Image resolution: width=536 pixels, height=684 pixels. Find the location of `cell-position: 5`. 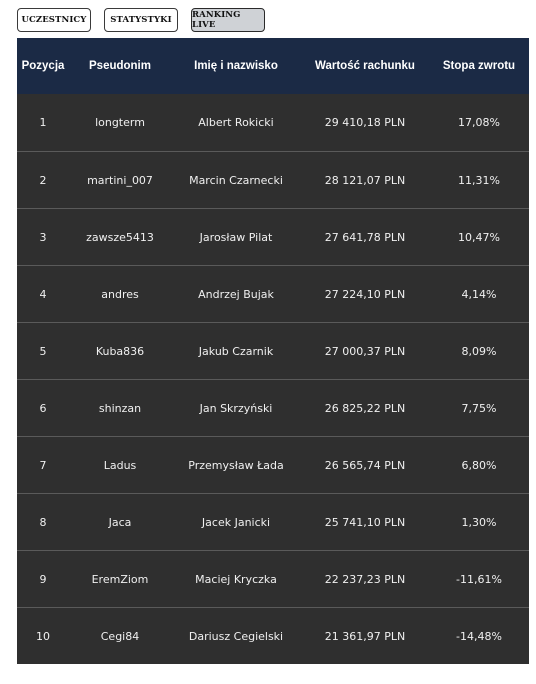

cell-position: 5 is located at coordinates (43, 351).